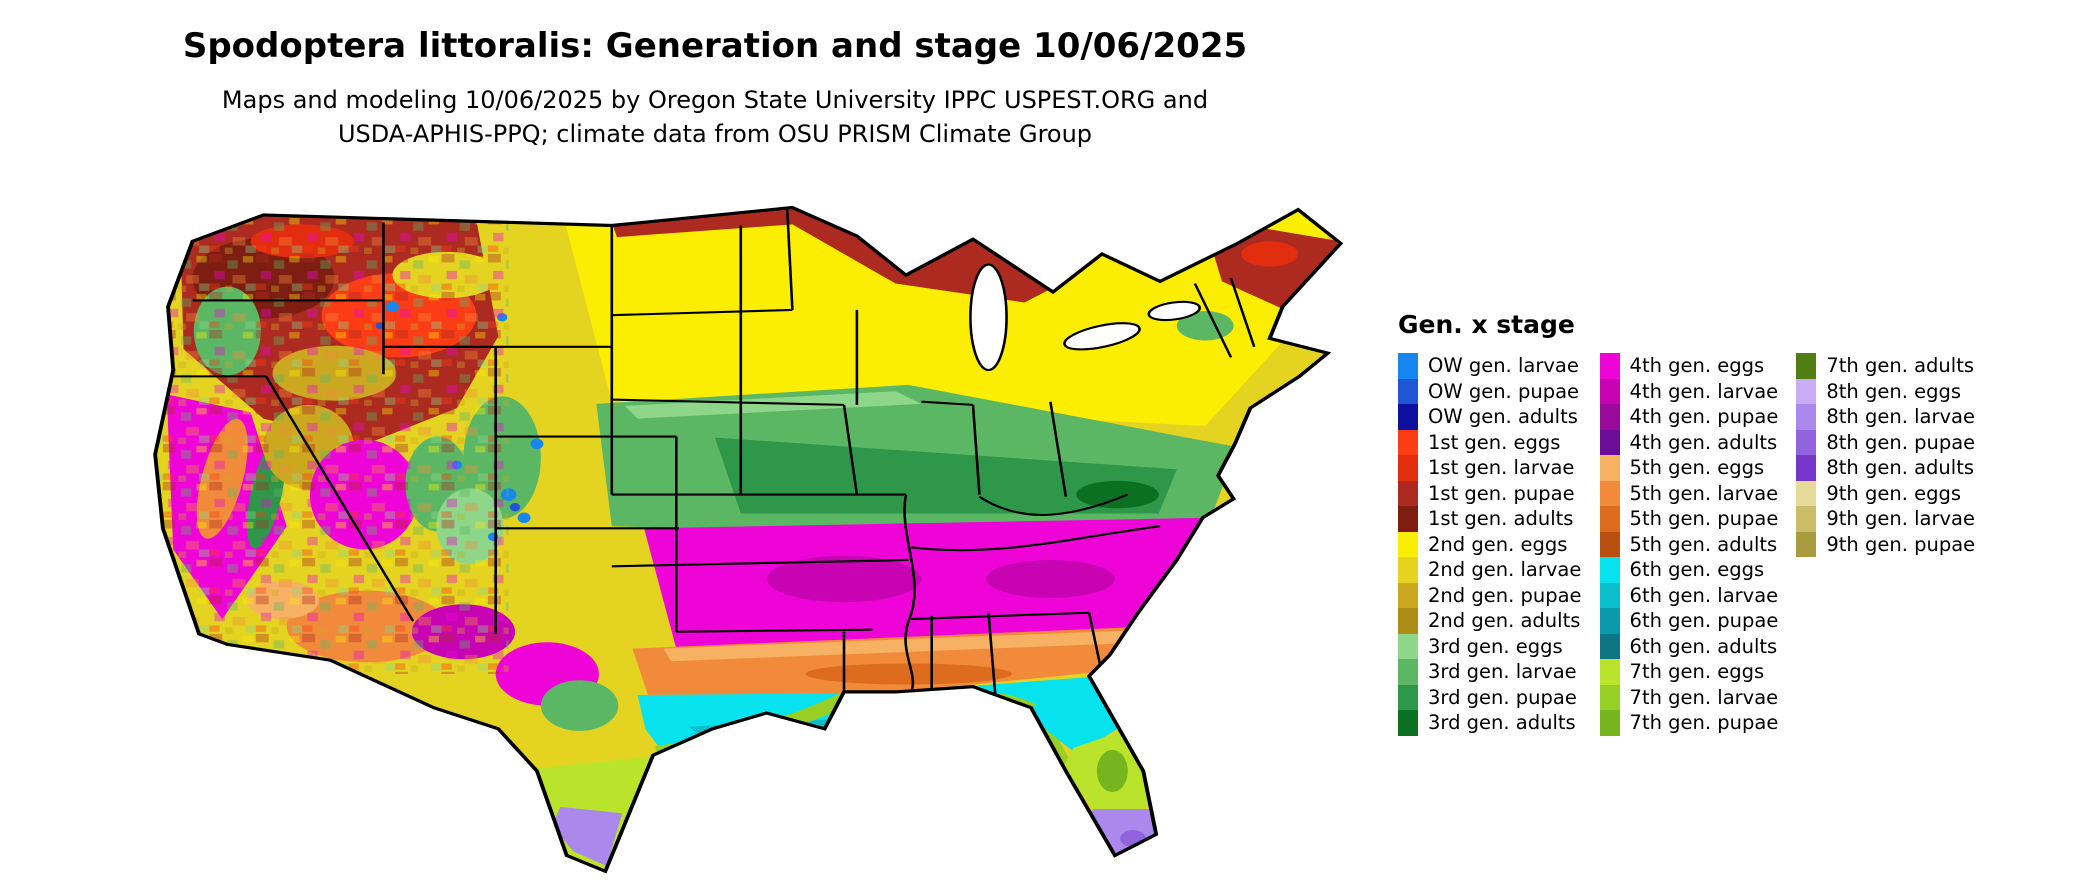 The height and width of the screenshot is (892, 2100). I want to click on legend-item: 5th gen. pupae, so click(1689, 519).